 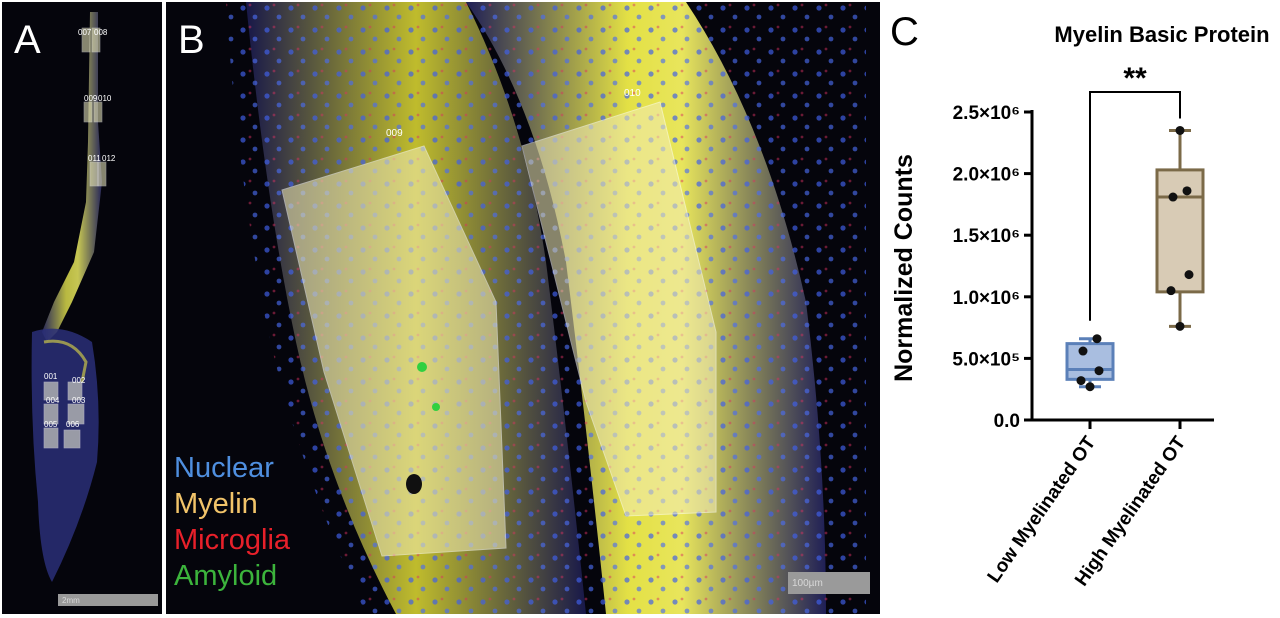 What do you see at coordinates (101, 32) in the screenshot?
I see `roi-label: 008` at bounding box center [101, 32].